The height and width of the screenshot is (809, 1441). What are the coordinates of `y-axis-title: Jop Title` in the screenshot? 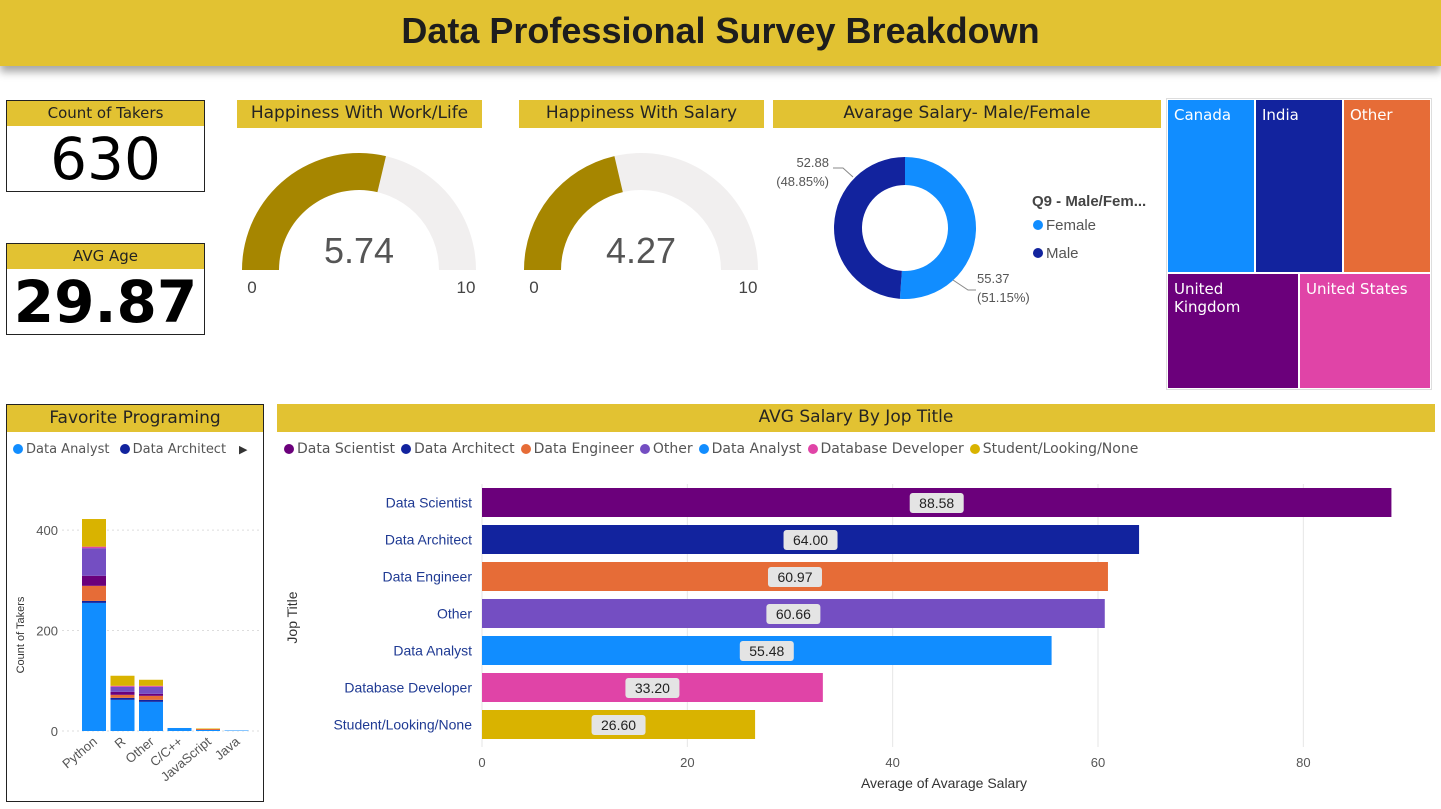 It's located at (292, 617).